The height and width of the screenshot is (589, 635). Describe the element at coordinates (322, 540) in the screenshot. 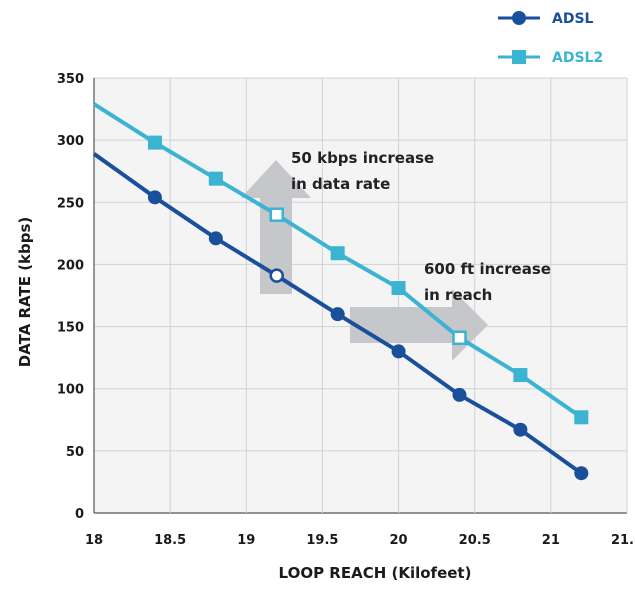

I see `x-tick-label: 19.5` at that location.